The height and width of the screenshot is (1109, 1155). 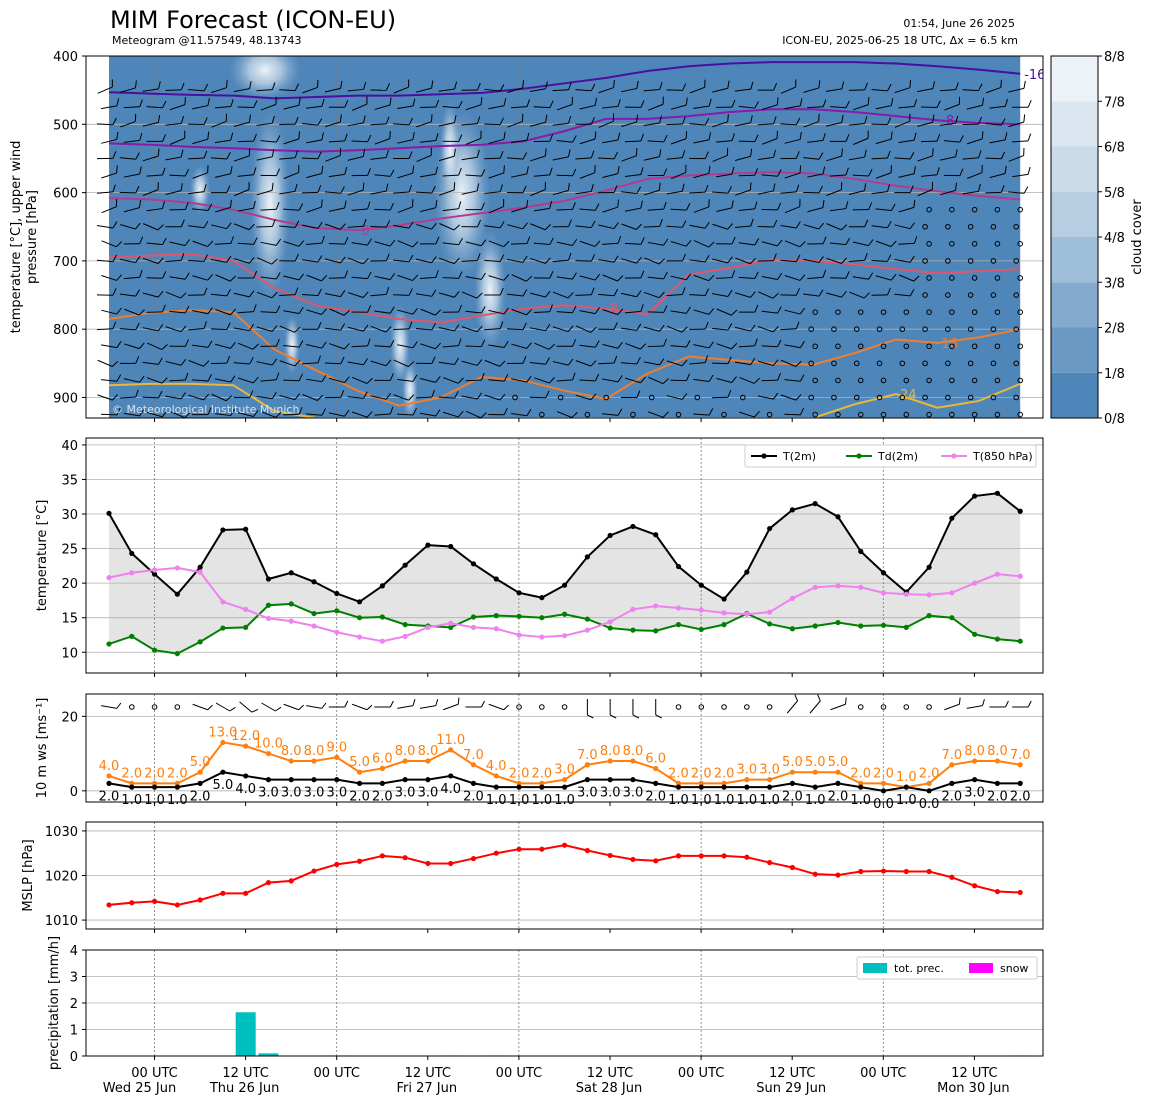 I want to click on cloud-cover-patch, so click(x=292, y=345).